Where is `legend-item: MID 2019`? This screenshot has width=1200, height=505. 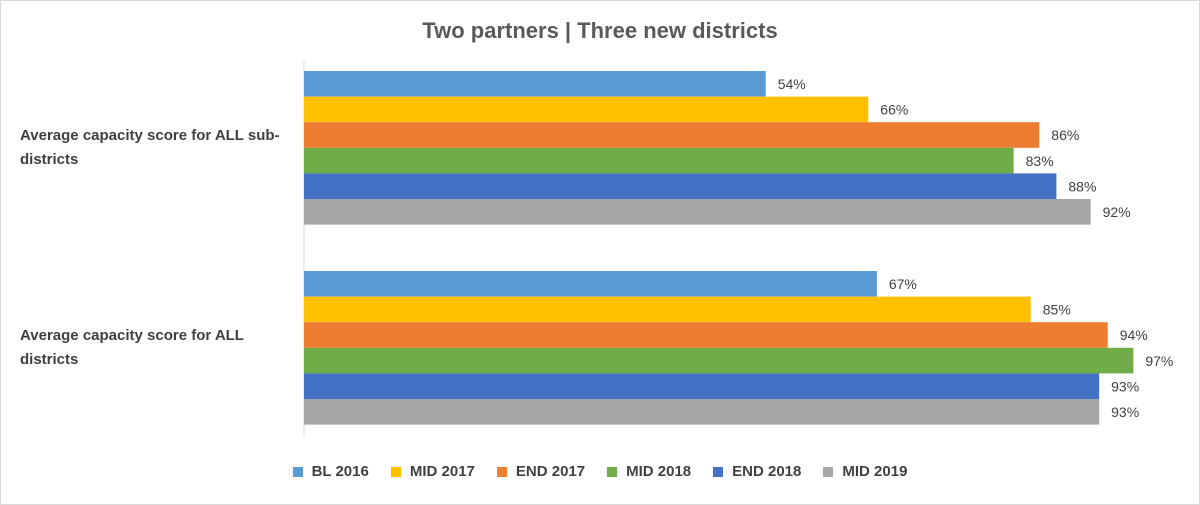 legend-item: MID 2019 is located at coordinates (865, 471).